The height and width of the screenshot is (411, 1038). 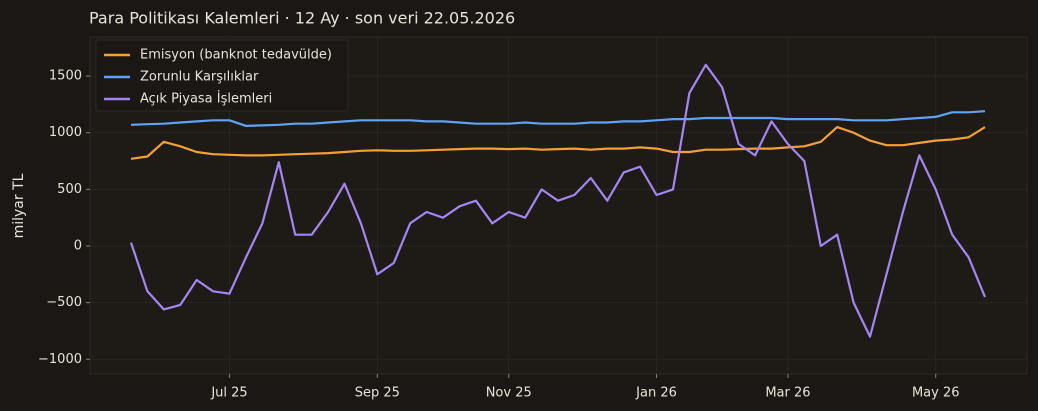 I want to click on y-tick-label: 0, so click(x=78, y=245).